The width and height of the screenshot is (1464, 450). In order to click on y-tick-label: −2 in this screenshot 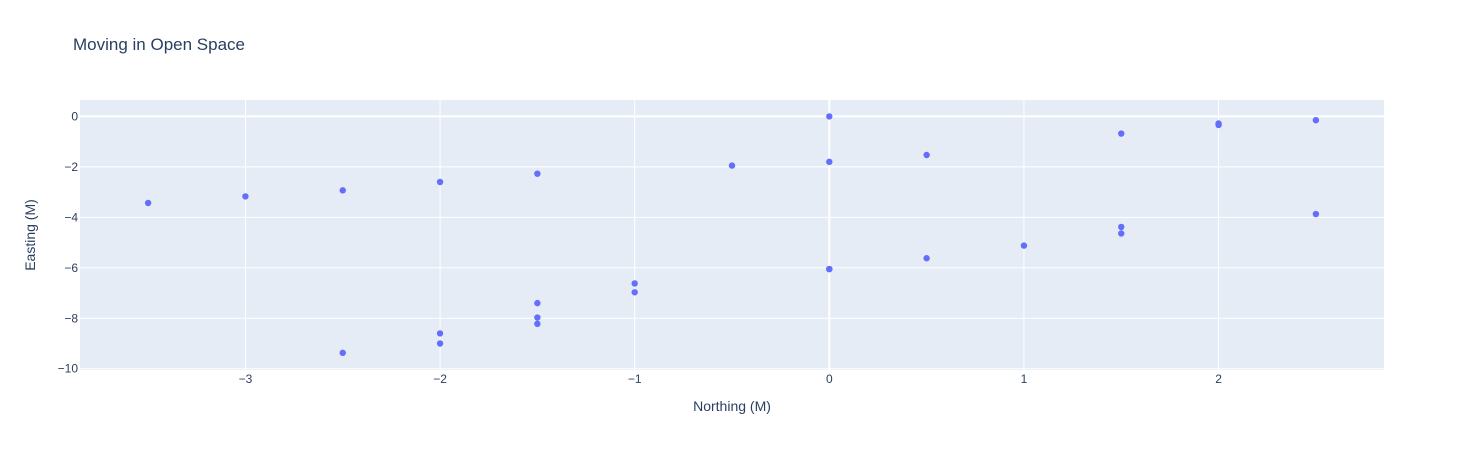, I will do `click(71, 167)`.